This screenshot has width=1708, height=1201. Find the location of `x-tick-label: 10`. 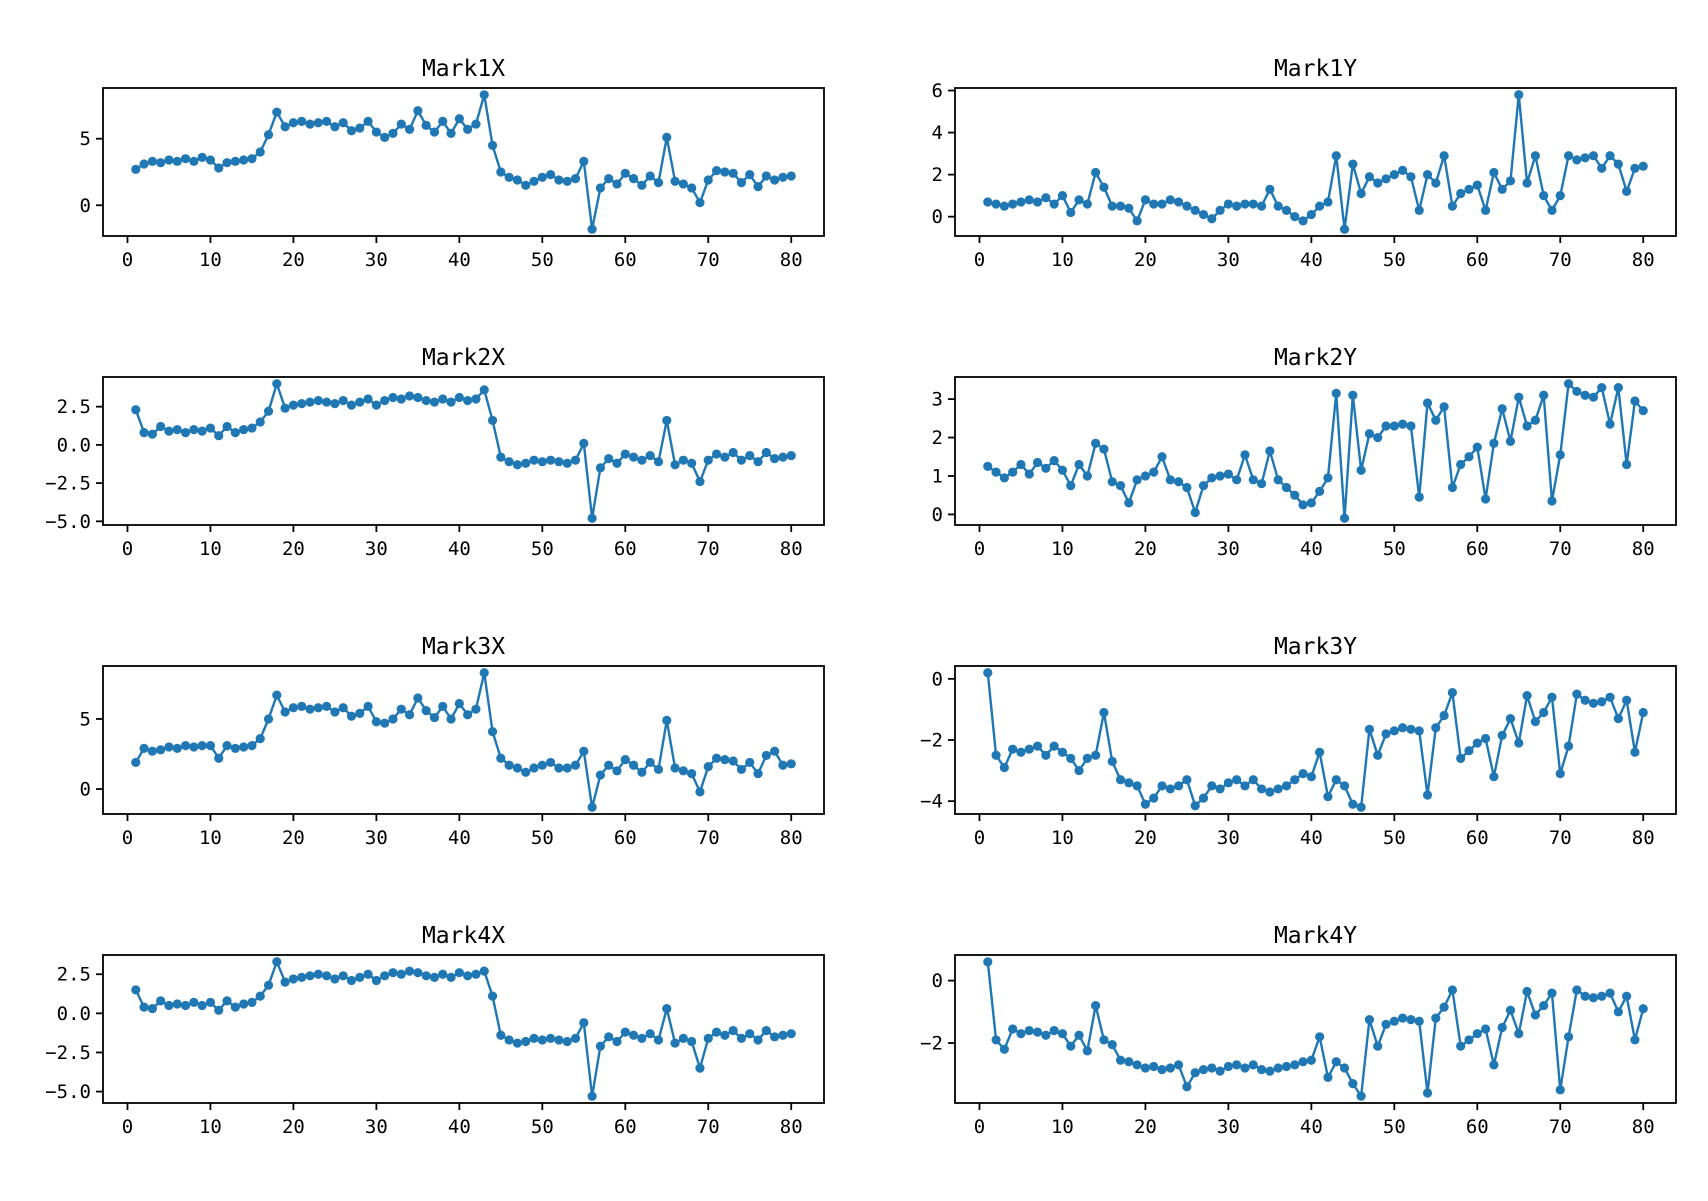

x-tick-label: 10 is located at coordinates (1062, 838).